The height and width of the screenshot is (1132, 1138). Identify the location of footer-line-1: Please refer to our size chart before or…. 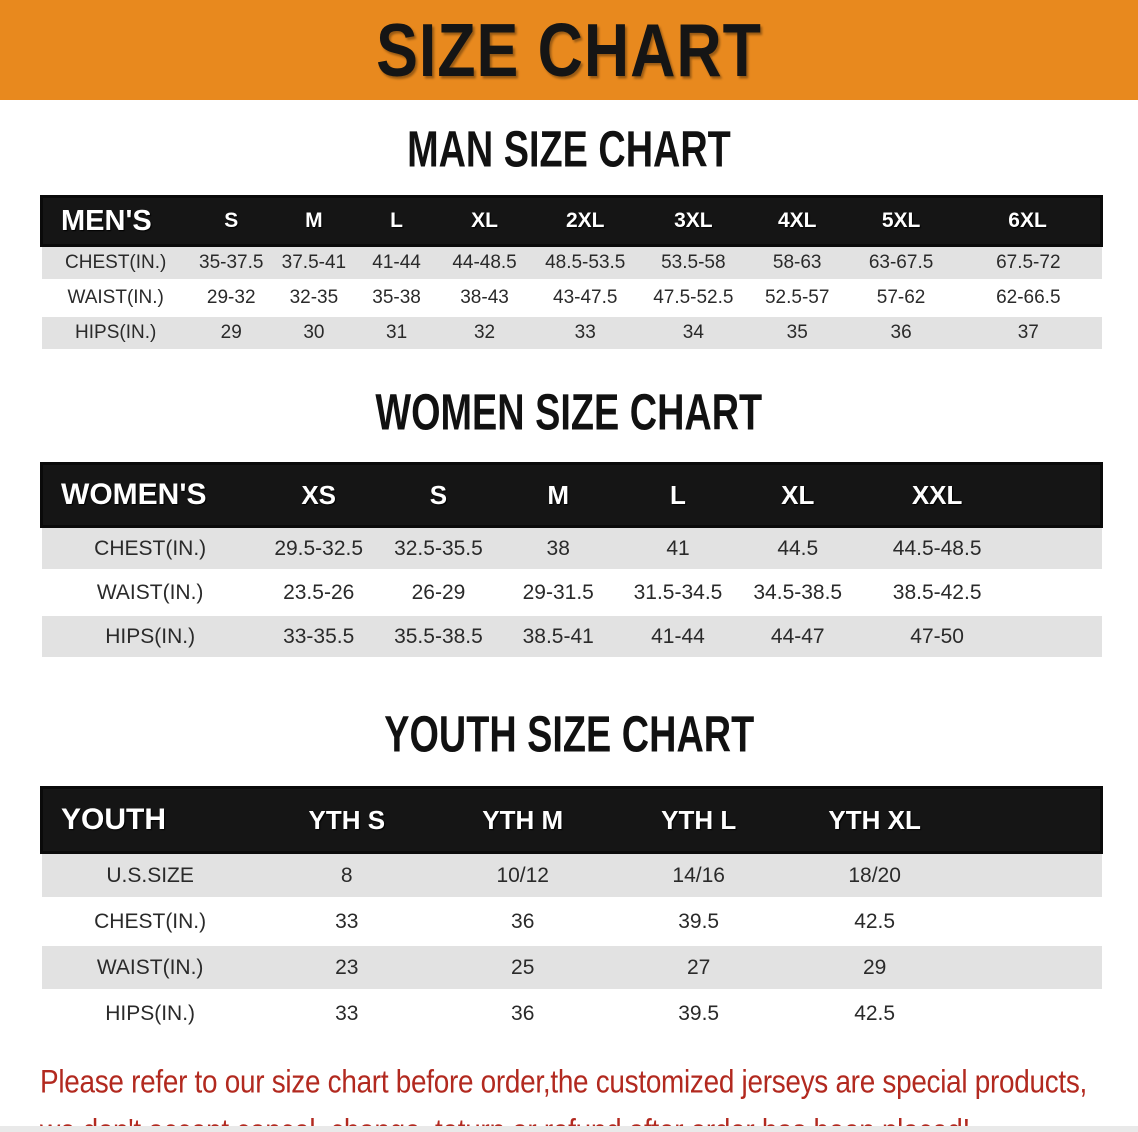
(579, 1085).